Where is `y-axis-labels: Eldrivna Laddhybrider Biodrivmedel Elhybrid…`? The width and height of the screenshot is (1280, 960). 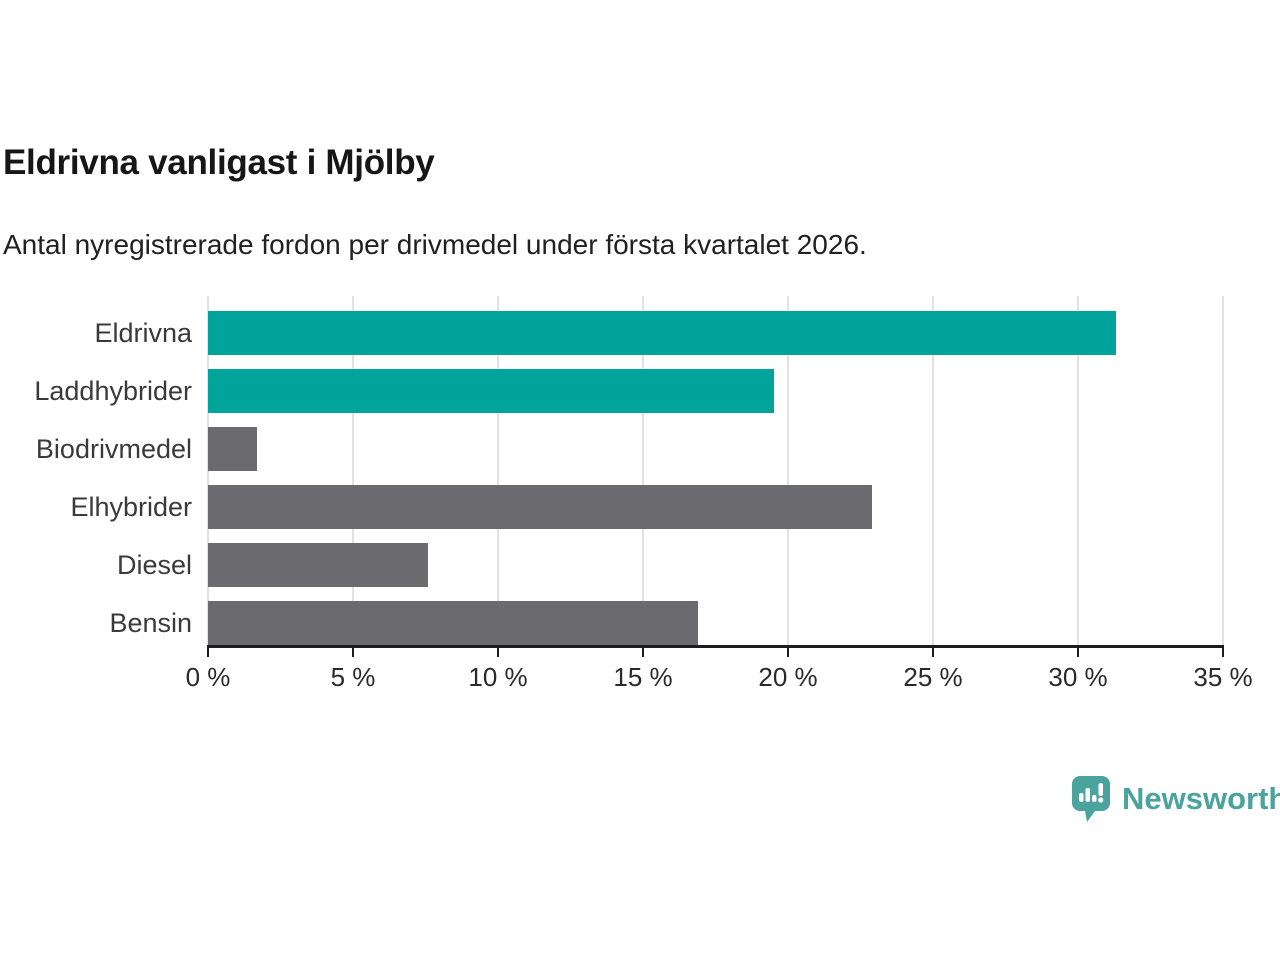 y-axis-labels: Eldrivna Laddhybrider Biodrivmedel Elhybrid… is located at coordinates (96, 472).